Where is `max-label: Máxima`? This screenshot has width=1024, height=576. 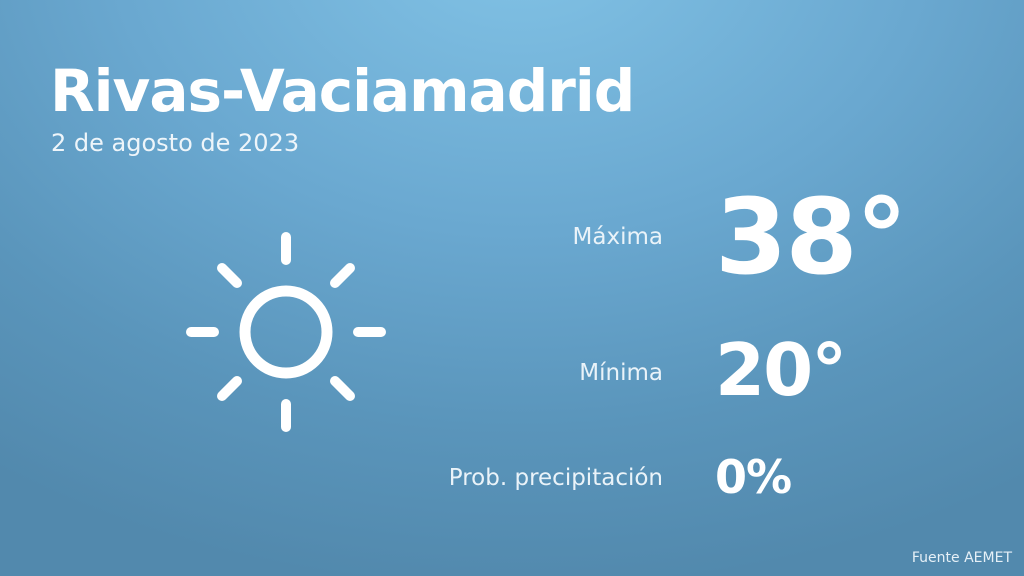
max-label: Máxima is located at coordinates (617, 237).